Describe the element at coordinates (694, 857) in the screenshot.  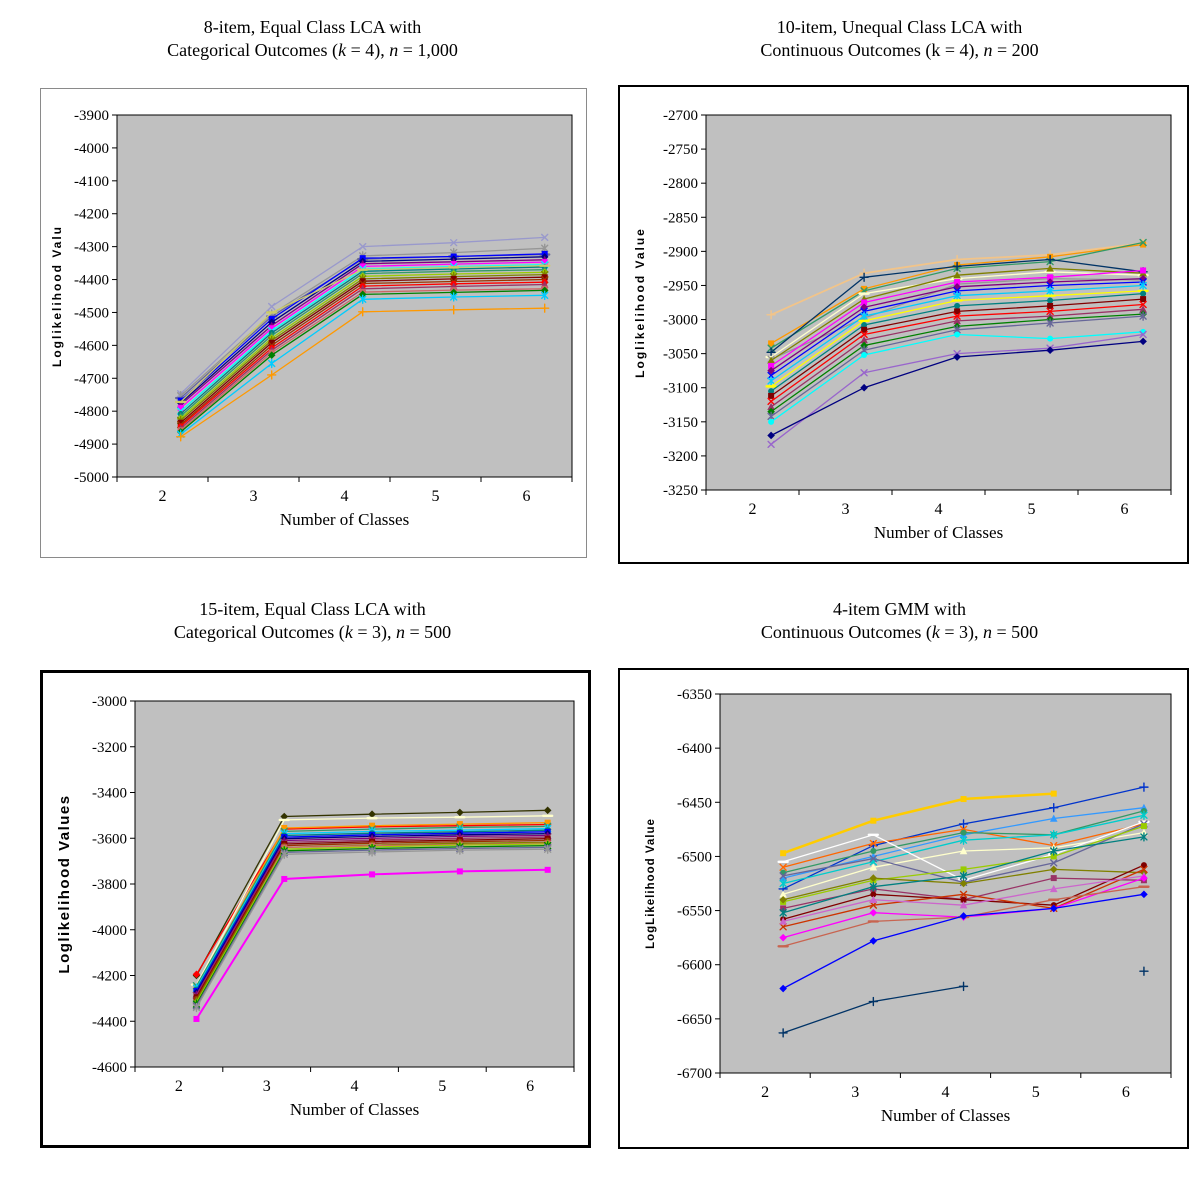
I see `y-tick-label: -6500` at that location.